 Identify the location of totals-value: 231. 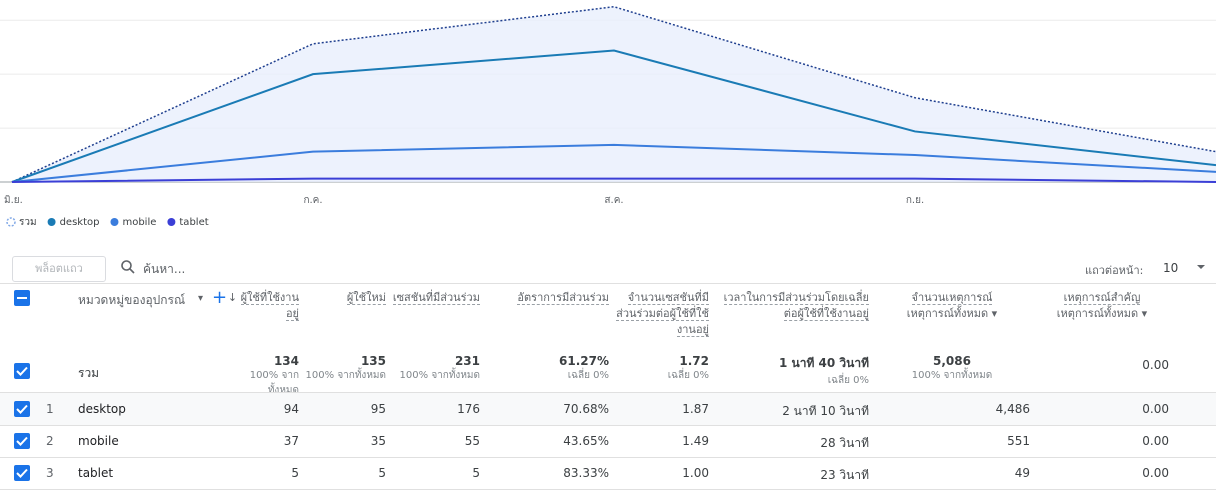
(467, 361).